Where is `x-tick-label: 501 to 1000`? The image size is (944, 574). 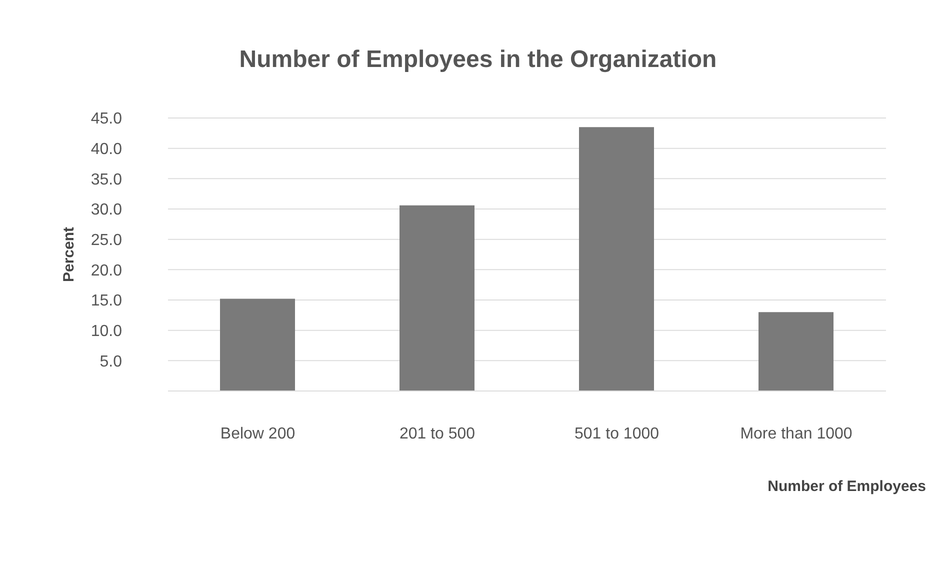 x-tick-label: 501 to 1000 is located at coordinates (617, 433).